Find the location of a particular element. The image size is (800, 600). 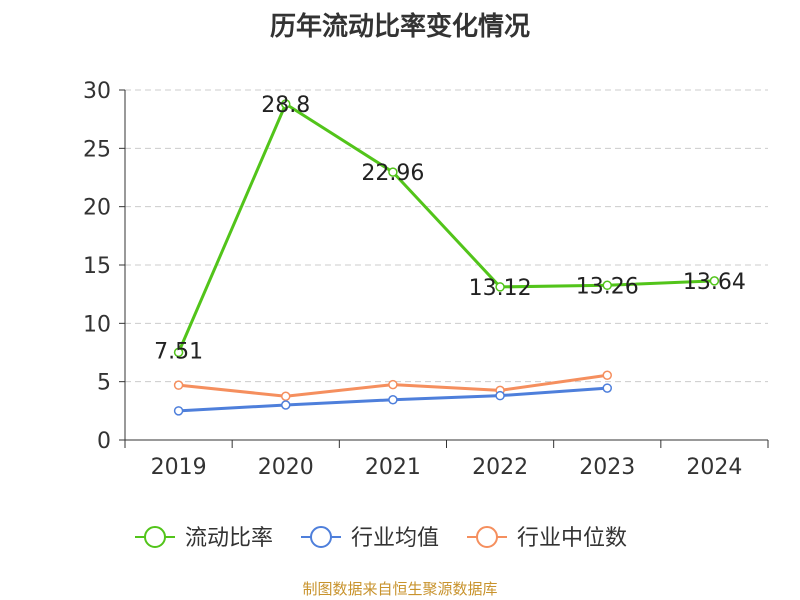

y-tick-label: 5 is located at coordinates (104, 383).